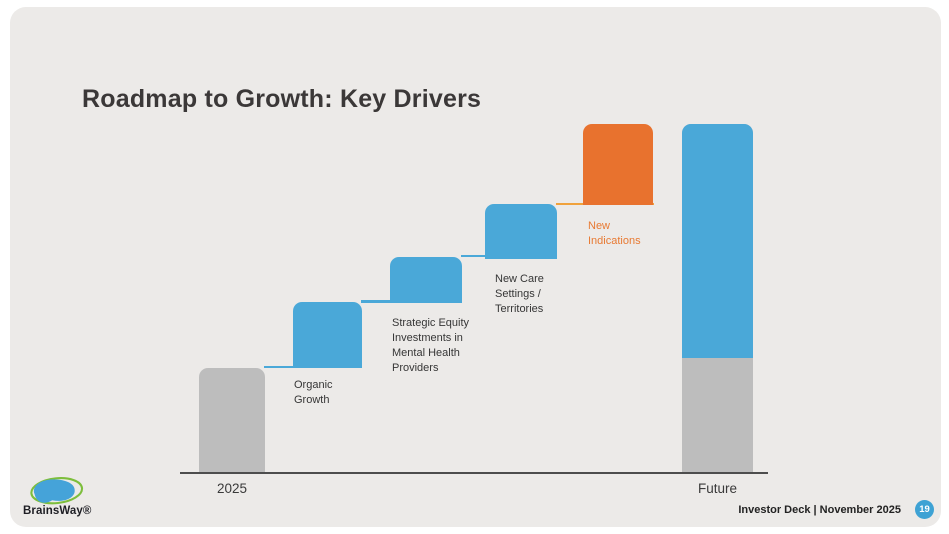 The image size is (949, 534). I want to click on brainsway-logo: BrainsWay®, so click(68, 501).